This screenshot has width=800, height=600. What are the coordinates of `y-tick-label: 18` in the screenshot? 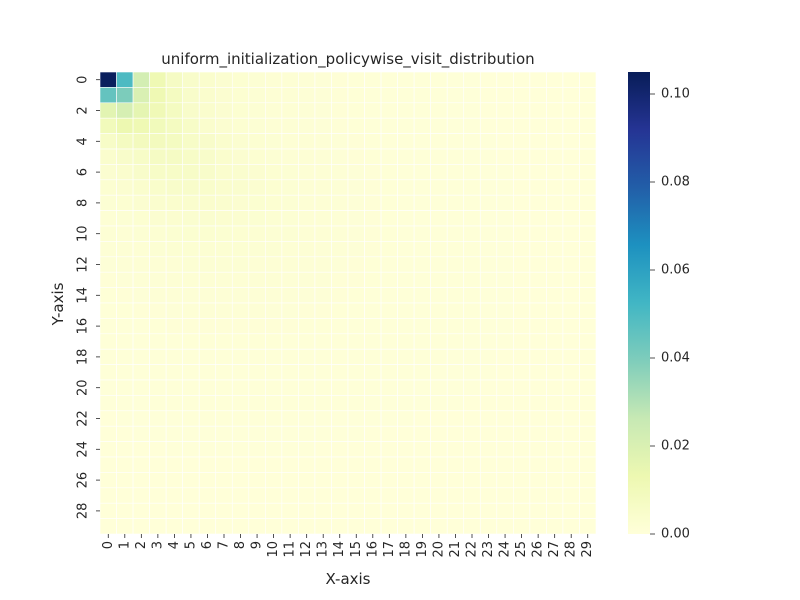 It's located at (83, 357).